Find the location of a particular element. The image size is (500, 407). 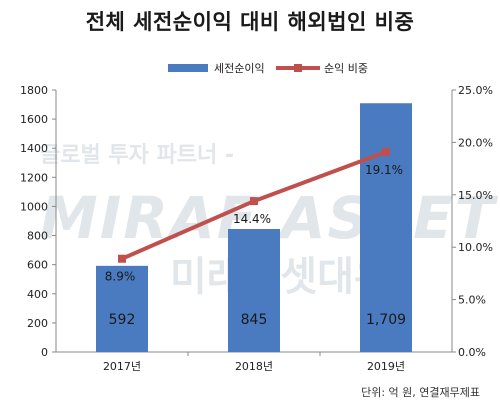

x-ticks: 2017년 2018년 2019년 is located at coordinates (254, 362).